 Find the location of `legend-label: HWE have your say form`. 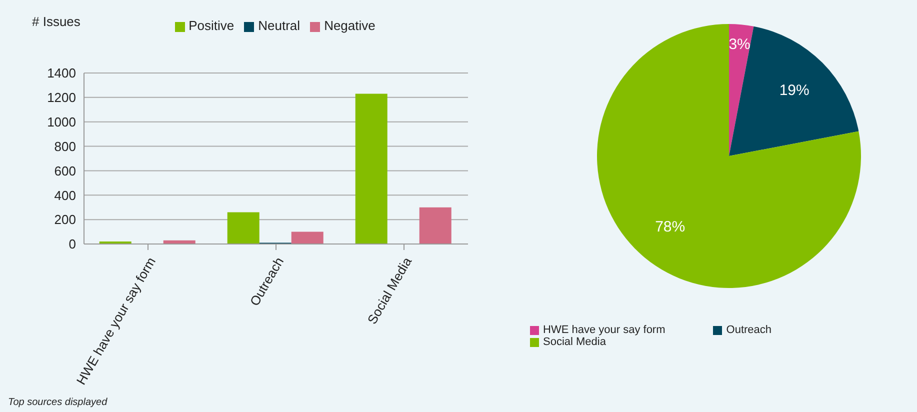

legend-label: HWE have your say form is located at coordinates (604, 330).